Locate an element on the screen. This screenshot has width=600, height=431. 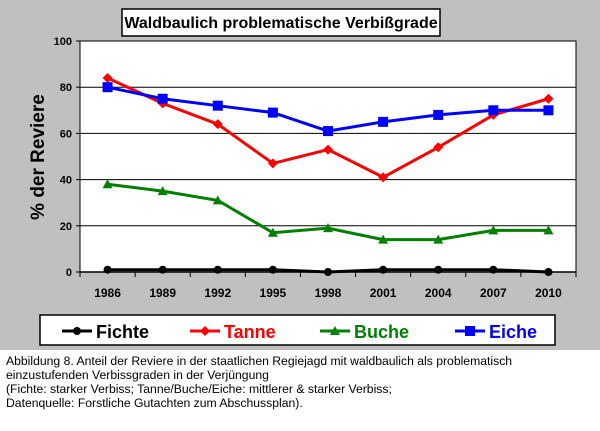
x-tick-label: 1992 is located at coordinates (217, 293).